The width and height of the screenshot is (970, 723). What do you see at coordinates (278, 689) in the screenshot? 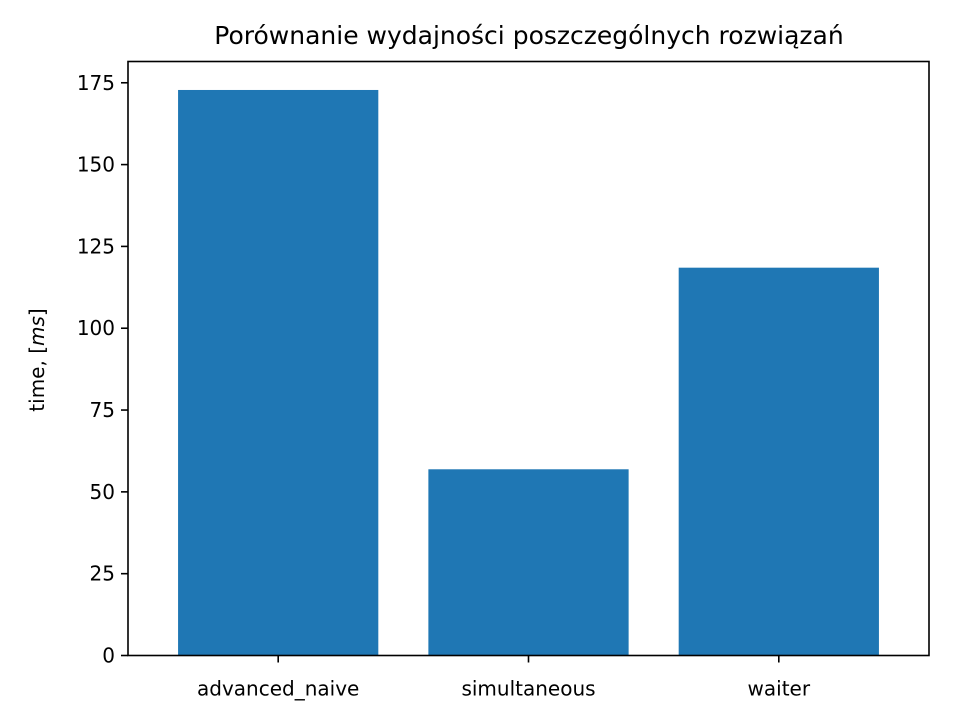
I see `x-tick-label: advanced_naive` at bounding box center [278, 689].